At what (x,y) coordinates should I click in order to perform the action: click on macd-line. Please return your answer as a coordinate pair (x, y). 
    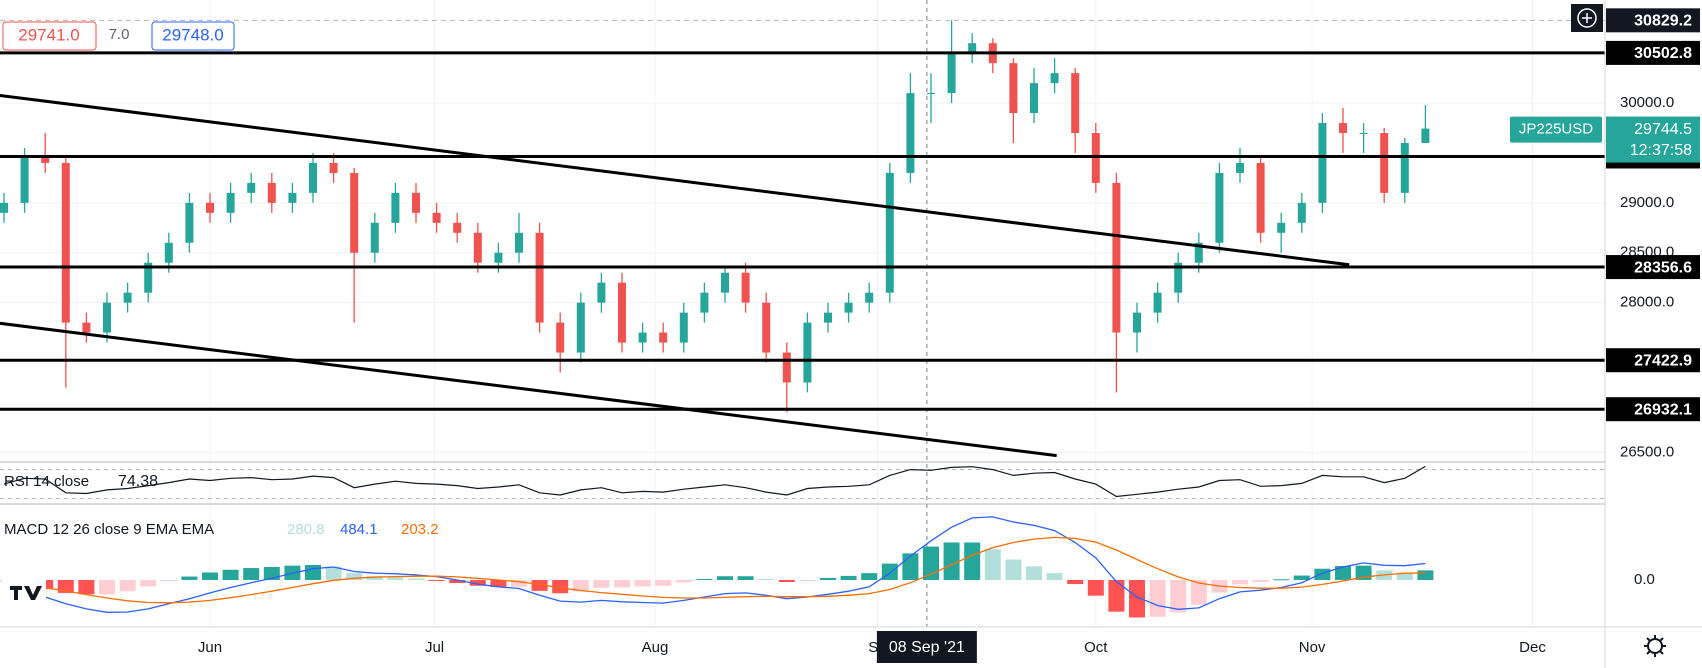
    Looking at the image, I should click on (714, 564).